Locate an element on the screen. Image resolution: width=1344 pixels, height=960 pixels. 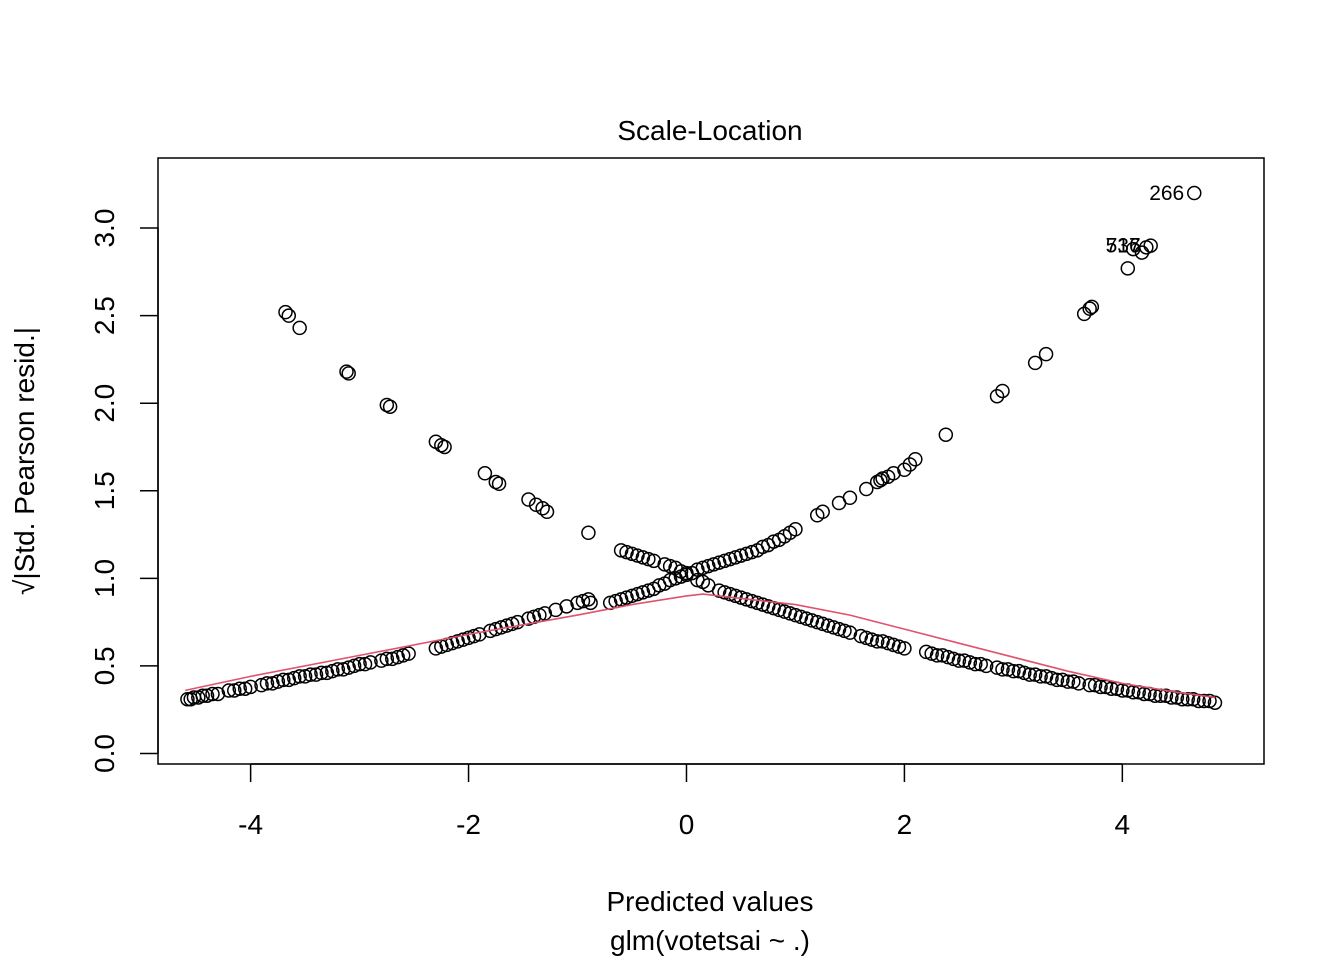
smooth-line is located at coordinates (700, 646).